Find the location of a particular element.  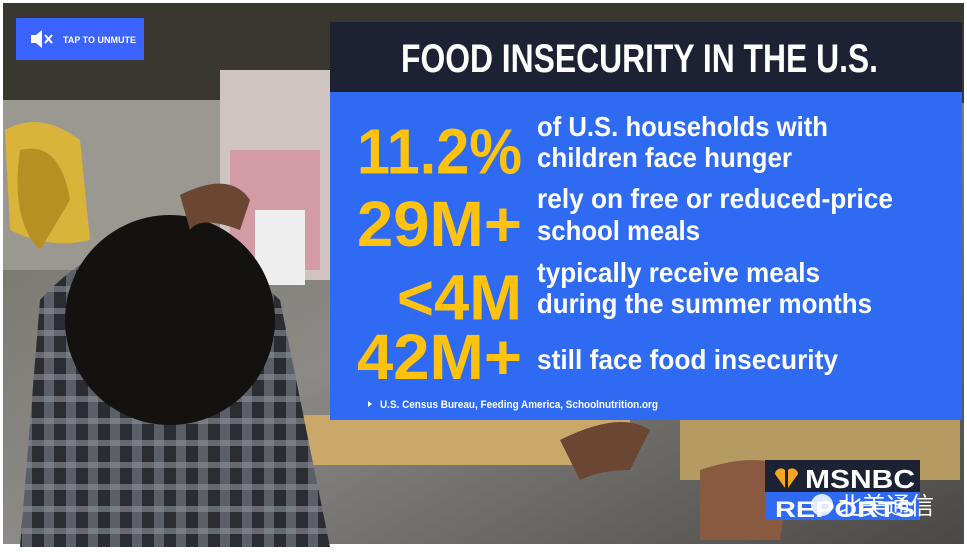

stat-figure: 42M+ is located at coordinates (439, 357).